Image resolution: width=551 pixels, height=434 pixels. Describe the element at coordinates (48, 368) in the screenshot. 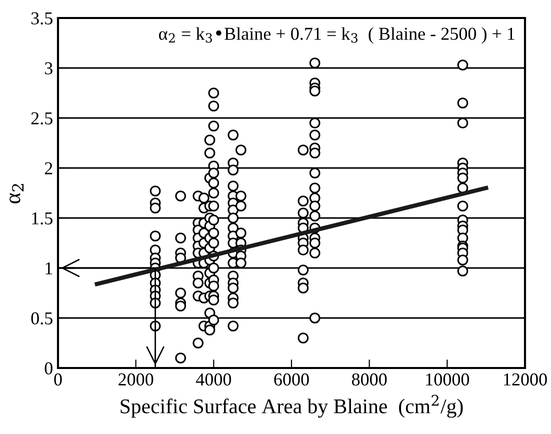

I see `y-tick-label: 0` at that location.